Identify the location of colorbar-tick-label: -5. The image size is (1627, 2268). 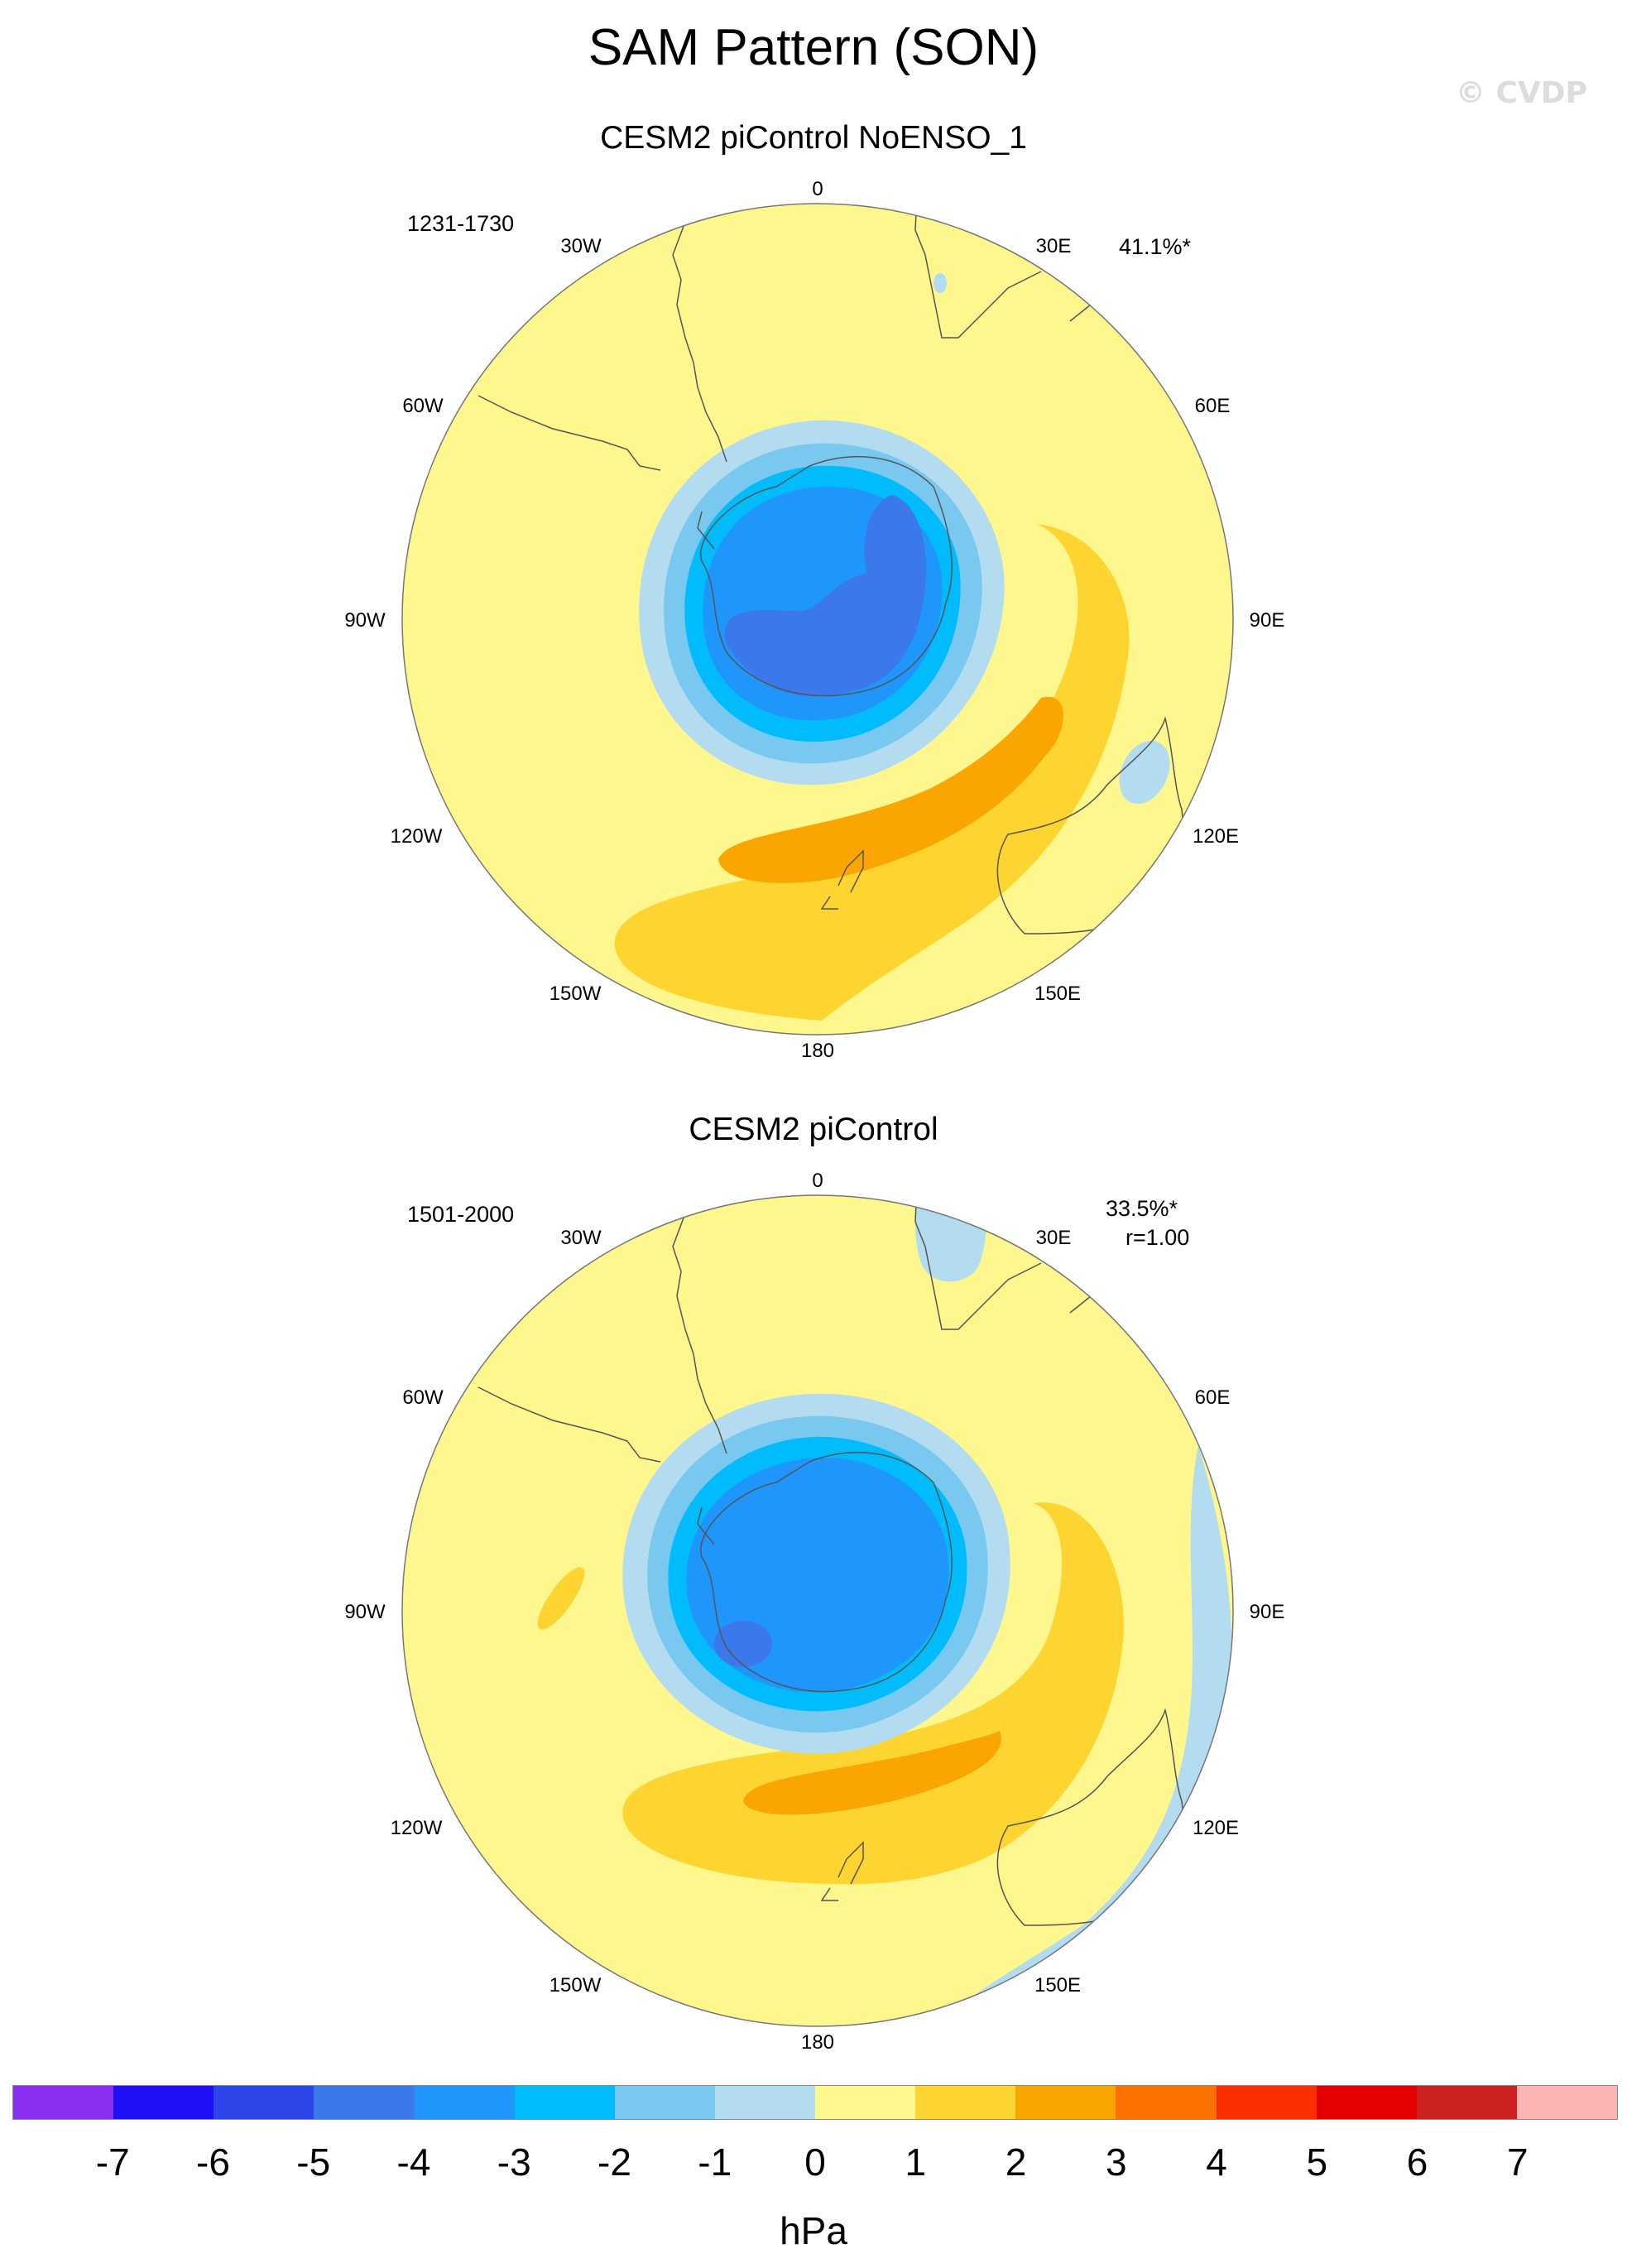
(313, 2162).